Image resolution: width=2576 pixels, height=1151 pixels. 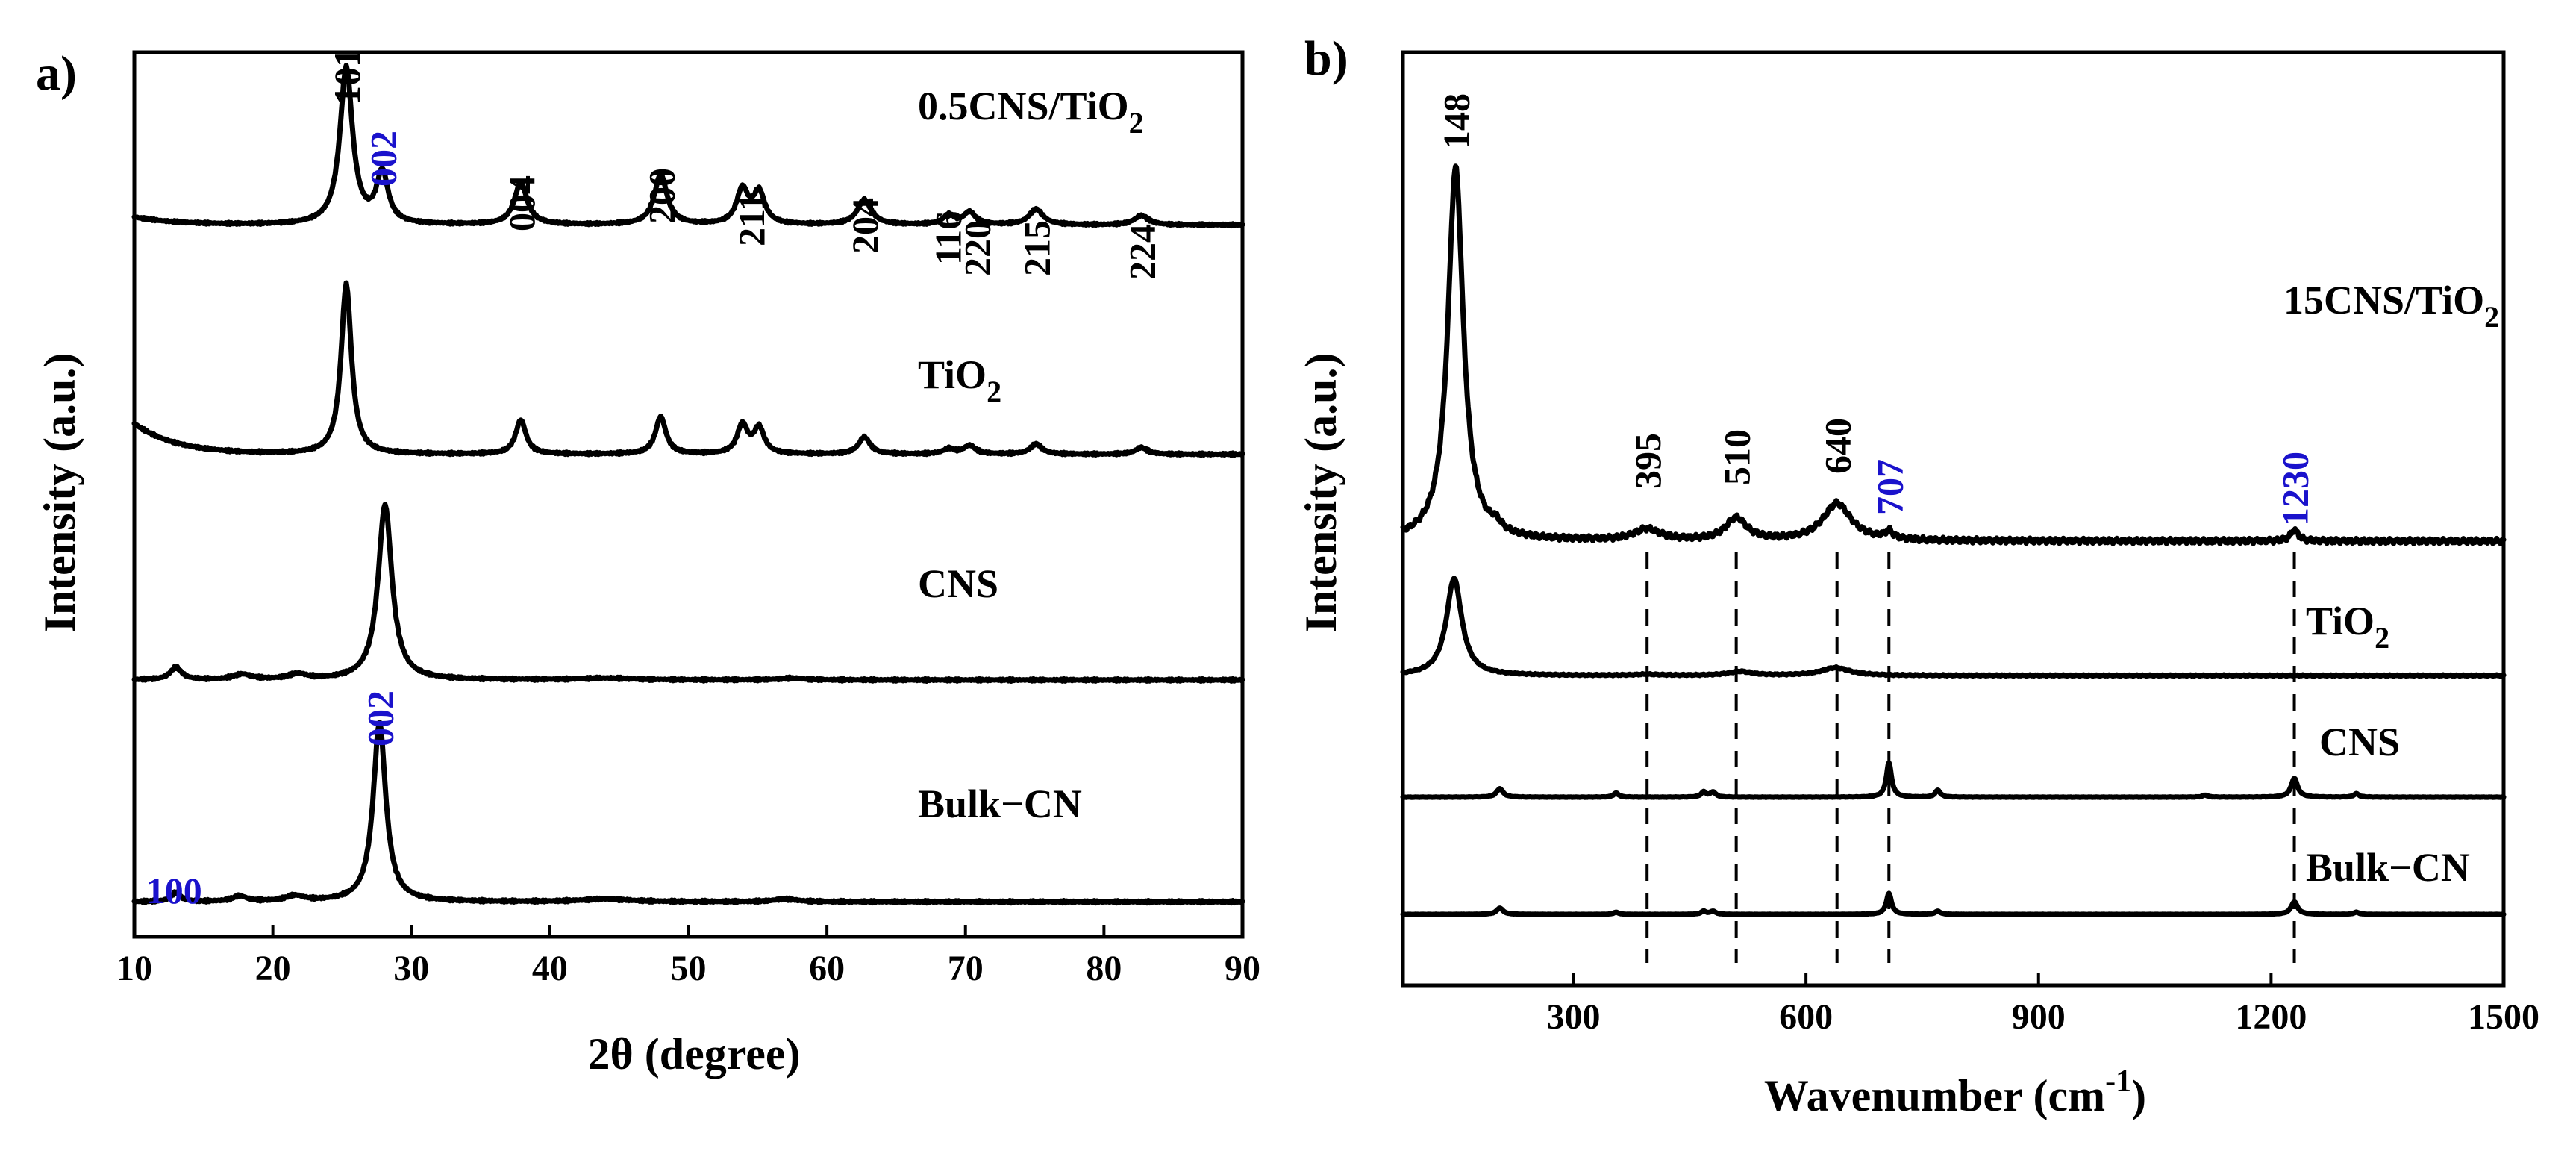 I want to click on a-peak-label-100-bulk-cn: 100, so click(x=174, y=890).